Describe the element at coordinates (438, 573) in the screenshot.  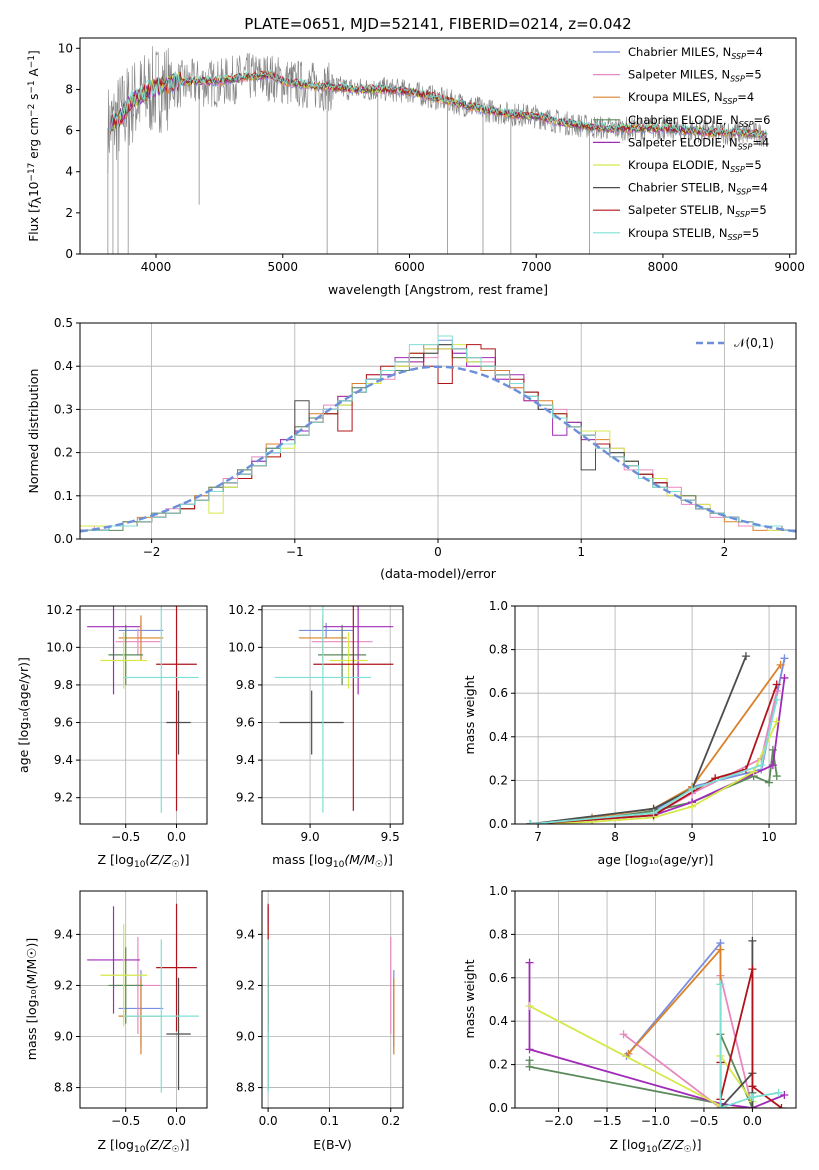
I see `x-axis-label: (data-model)/error` at that location.